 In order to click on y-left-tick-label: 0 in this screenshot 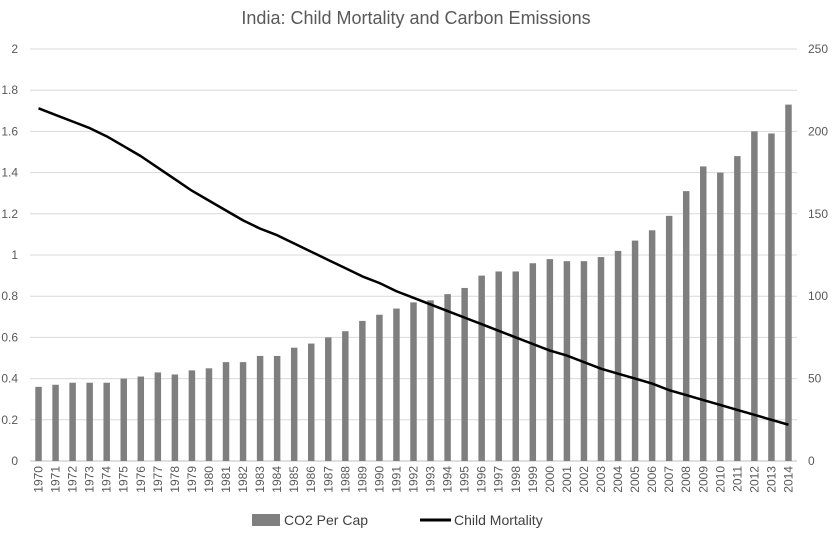, I will do `click(14, 461)`.